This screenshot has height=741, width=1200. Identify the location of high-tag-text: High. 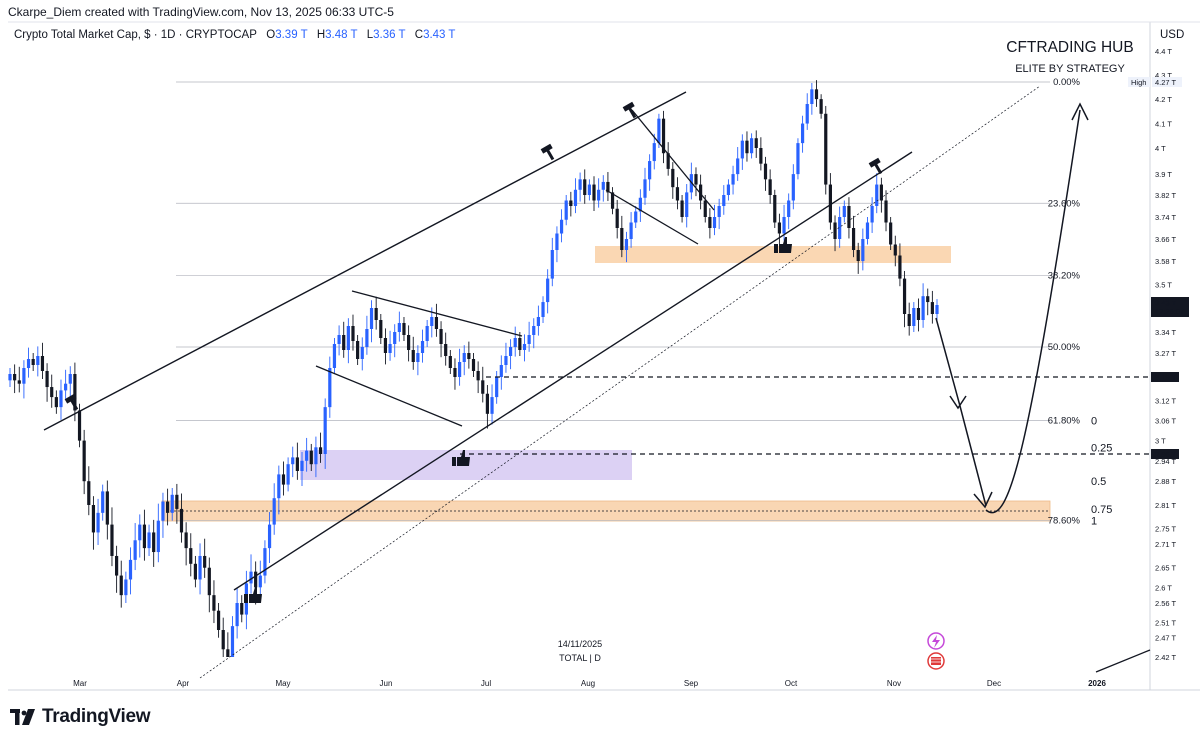
(1138, 82).